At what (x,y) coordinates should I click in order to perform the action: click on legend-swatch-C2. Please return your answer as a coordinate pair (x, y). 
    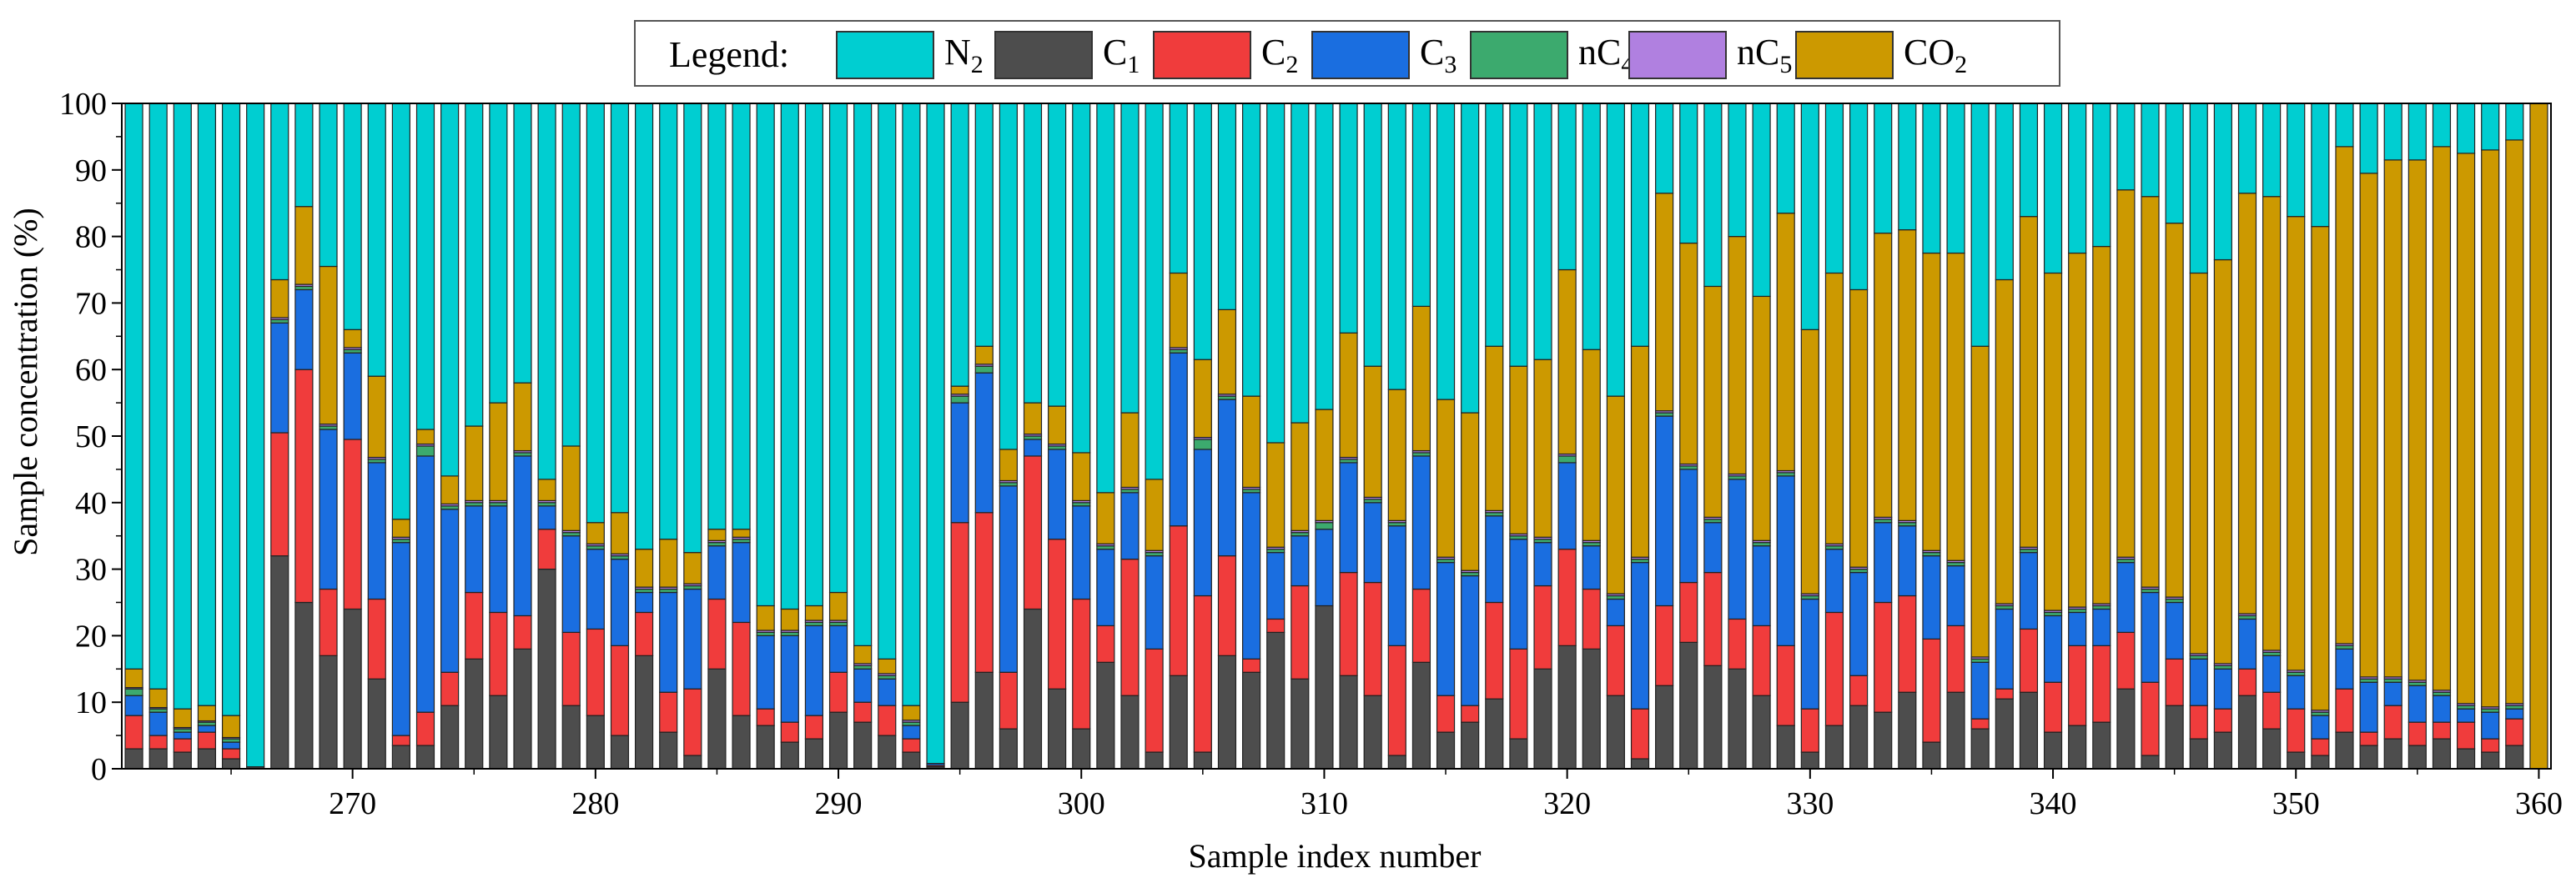
    Looking at the image, I should click on (1202, 55).